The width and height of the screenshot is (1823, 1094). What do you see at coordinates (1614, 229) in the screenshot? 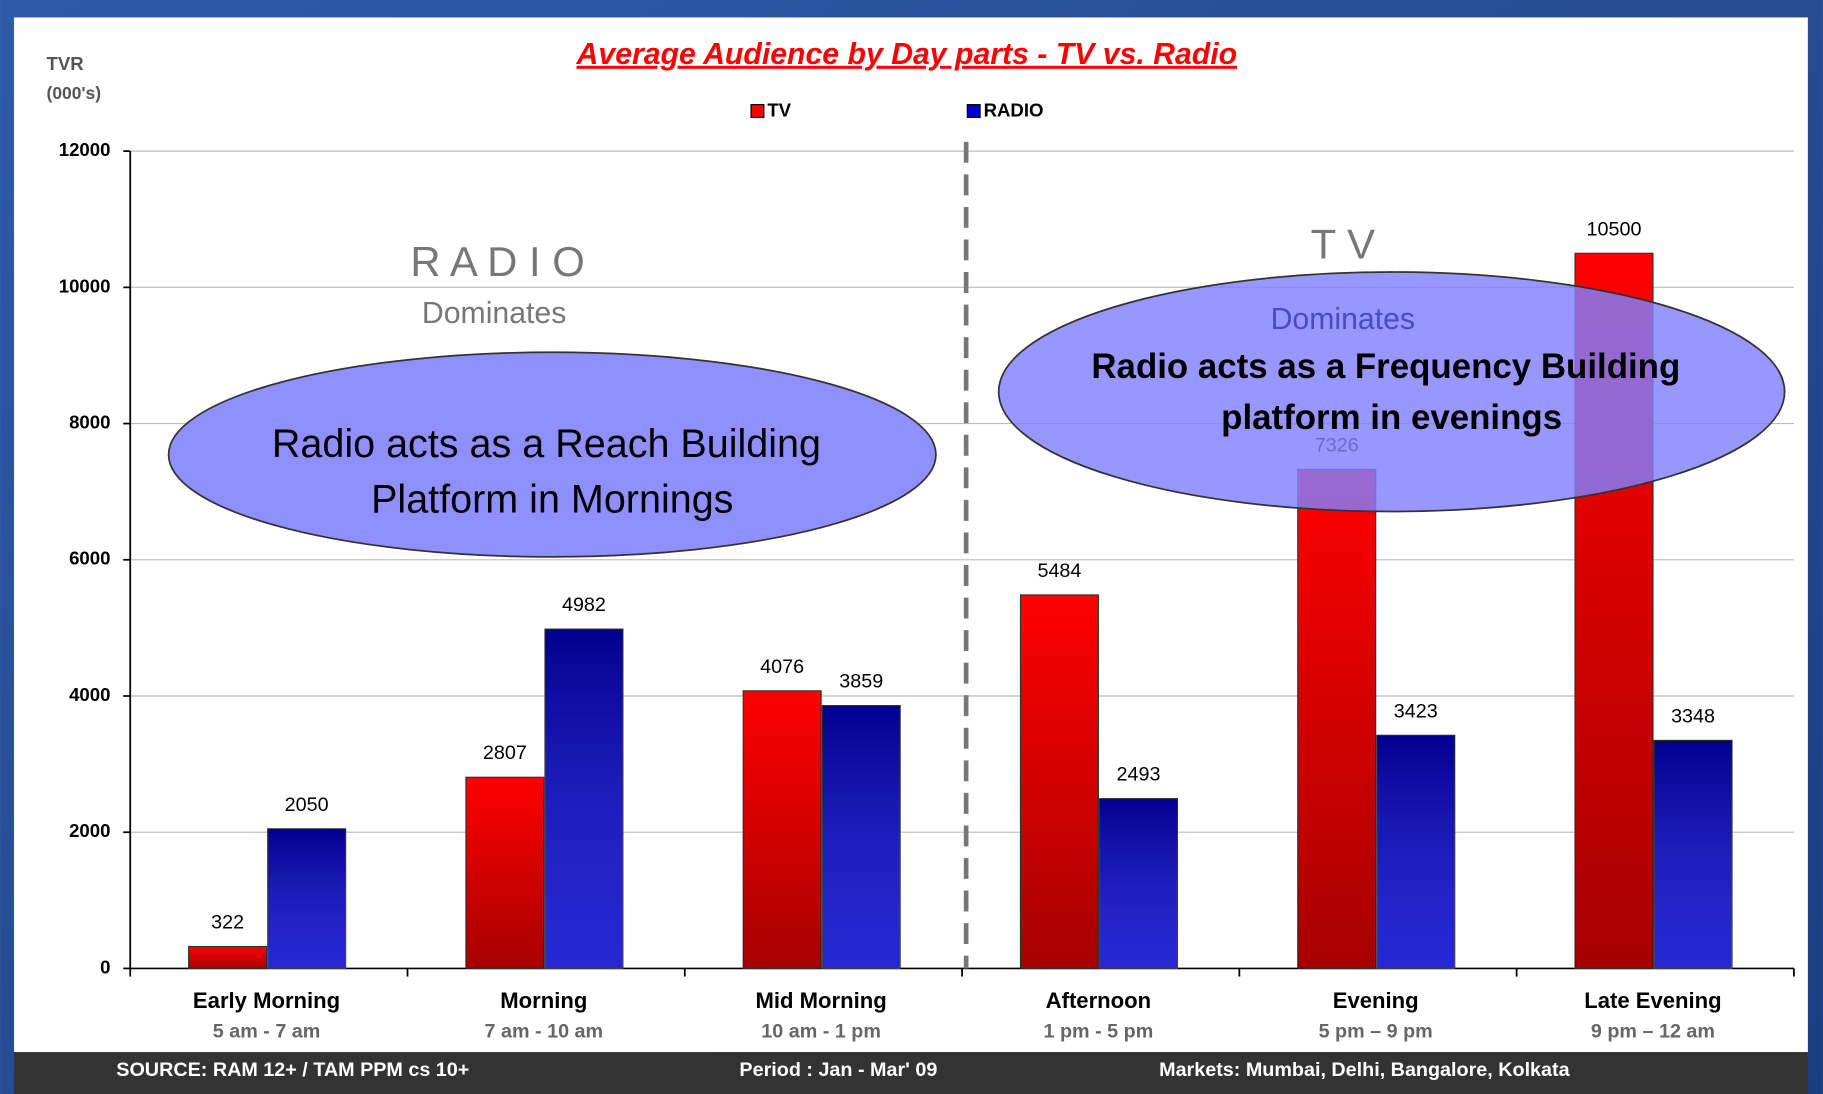
I see `data-label: 10500` at bounding box center [1614, 229].